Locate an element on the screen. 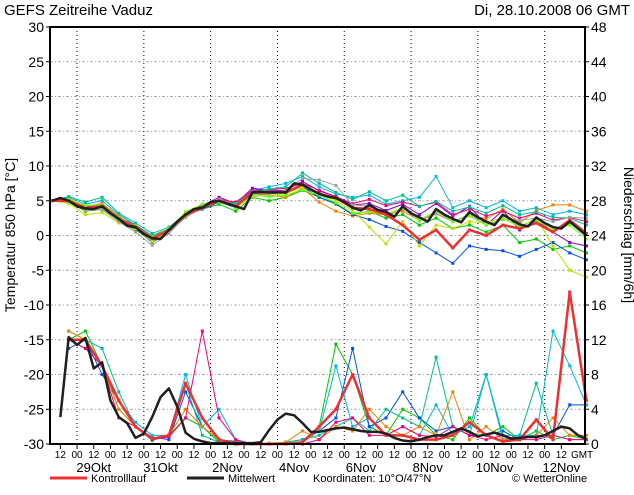 Image resolution: width=634 pixels, height=495 pixels. legend-mean-label: Mittelwert is located at coordinates (251, 479).